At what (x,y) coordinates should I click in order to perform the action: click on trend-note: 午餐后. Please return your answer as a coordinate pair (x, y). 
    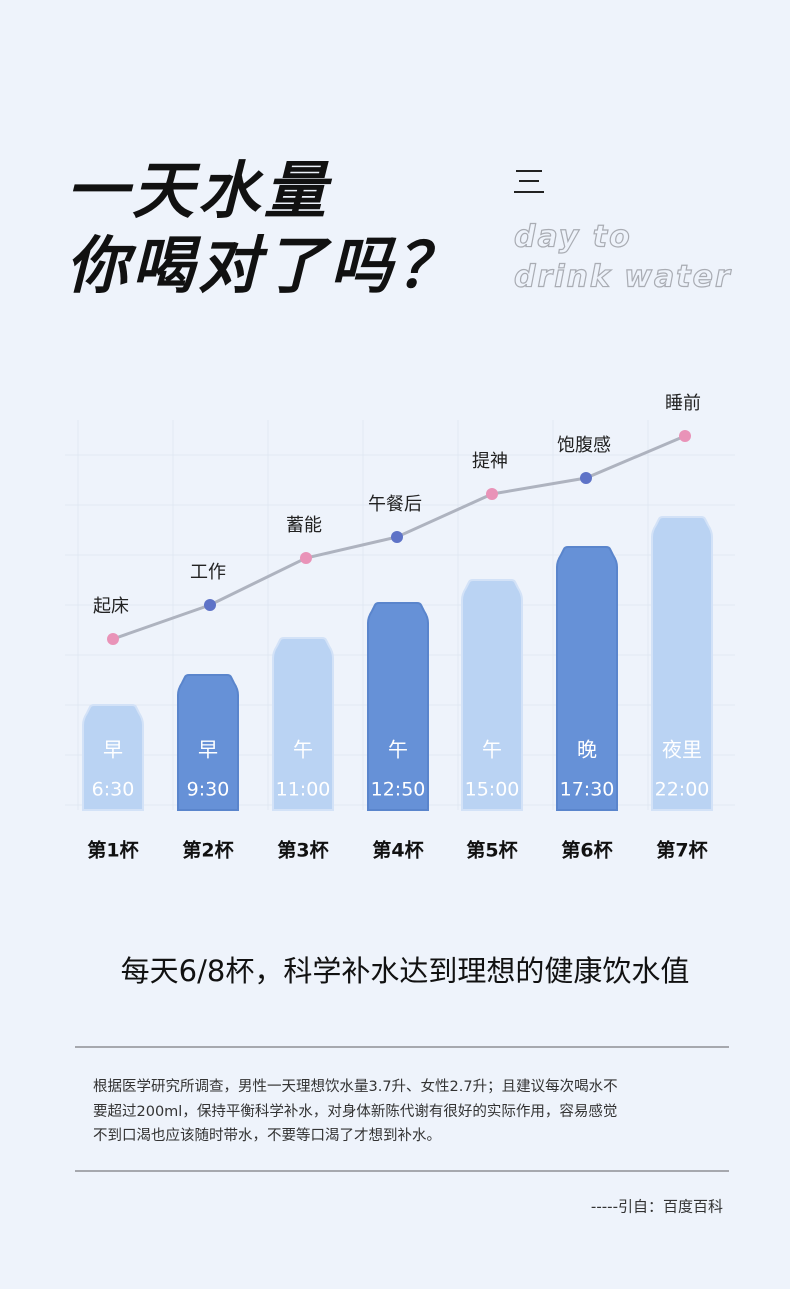
    Looking at the image, I should click on (395, 504).